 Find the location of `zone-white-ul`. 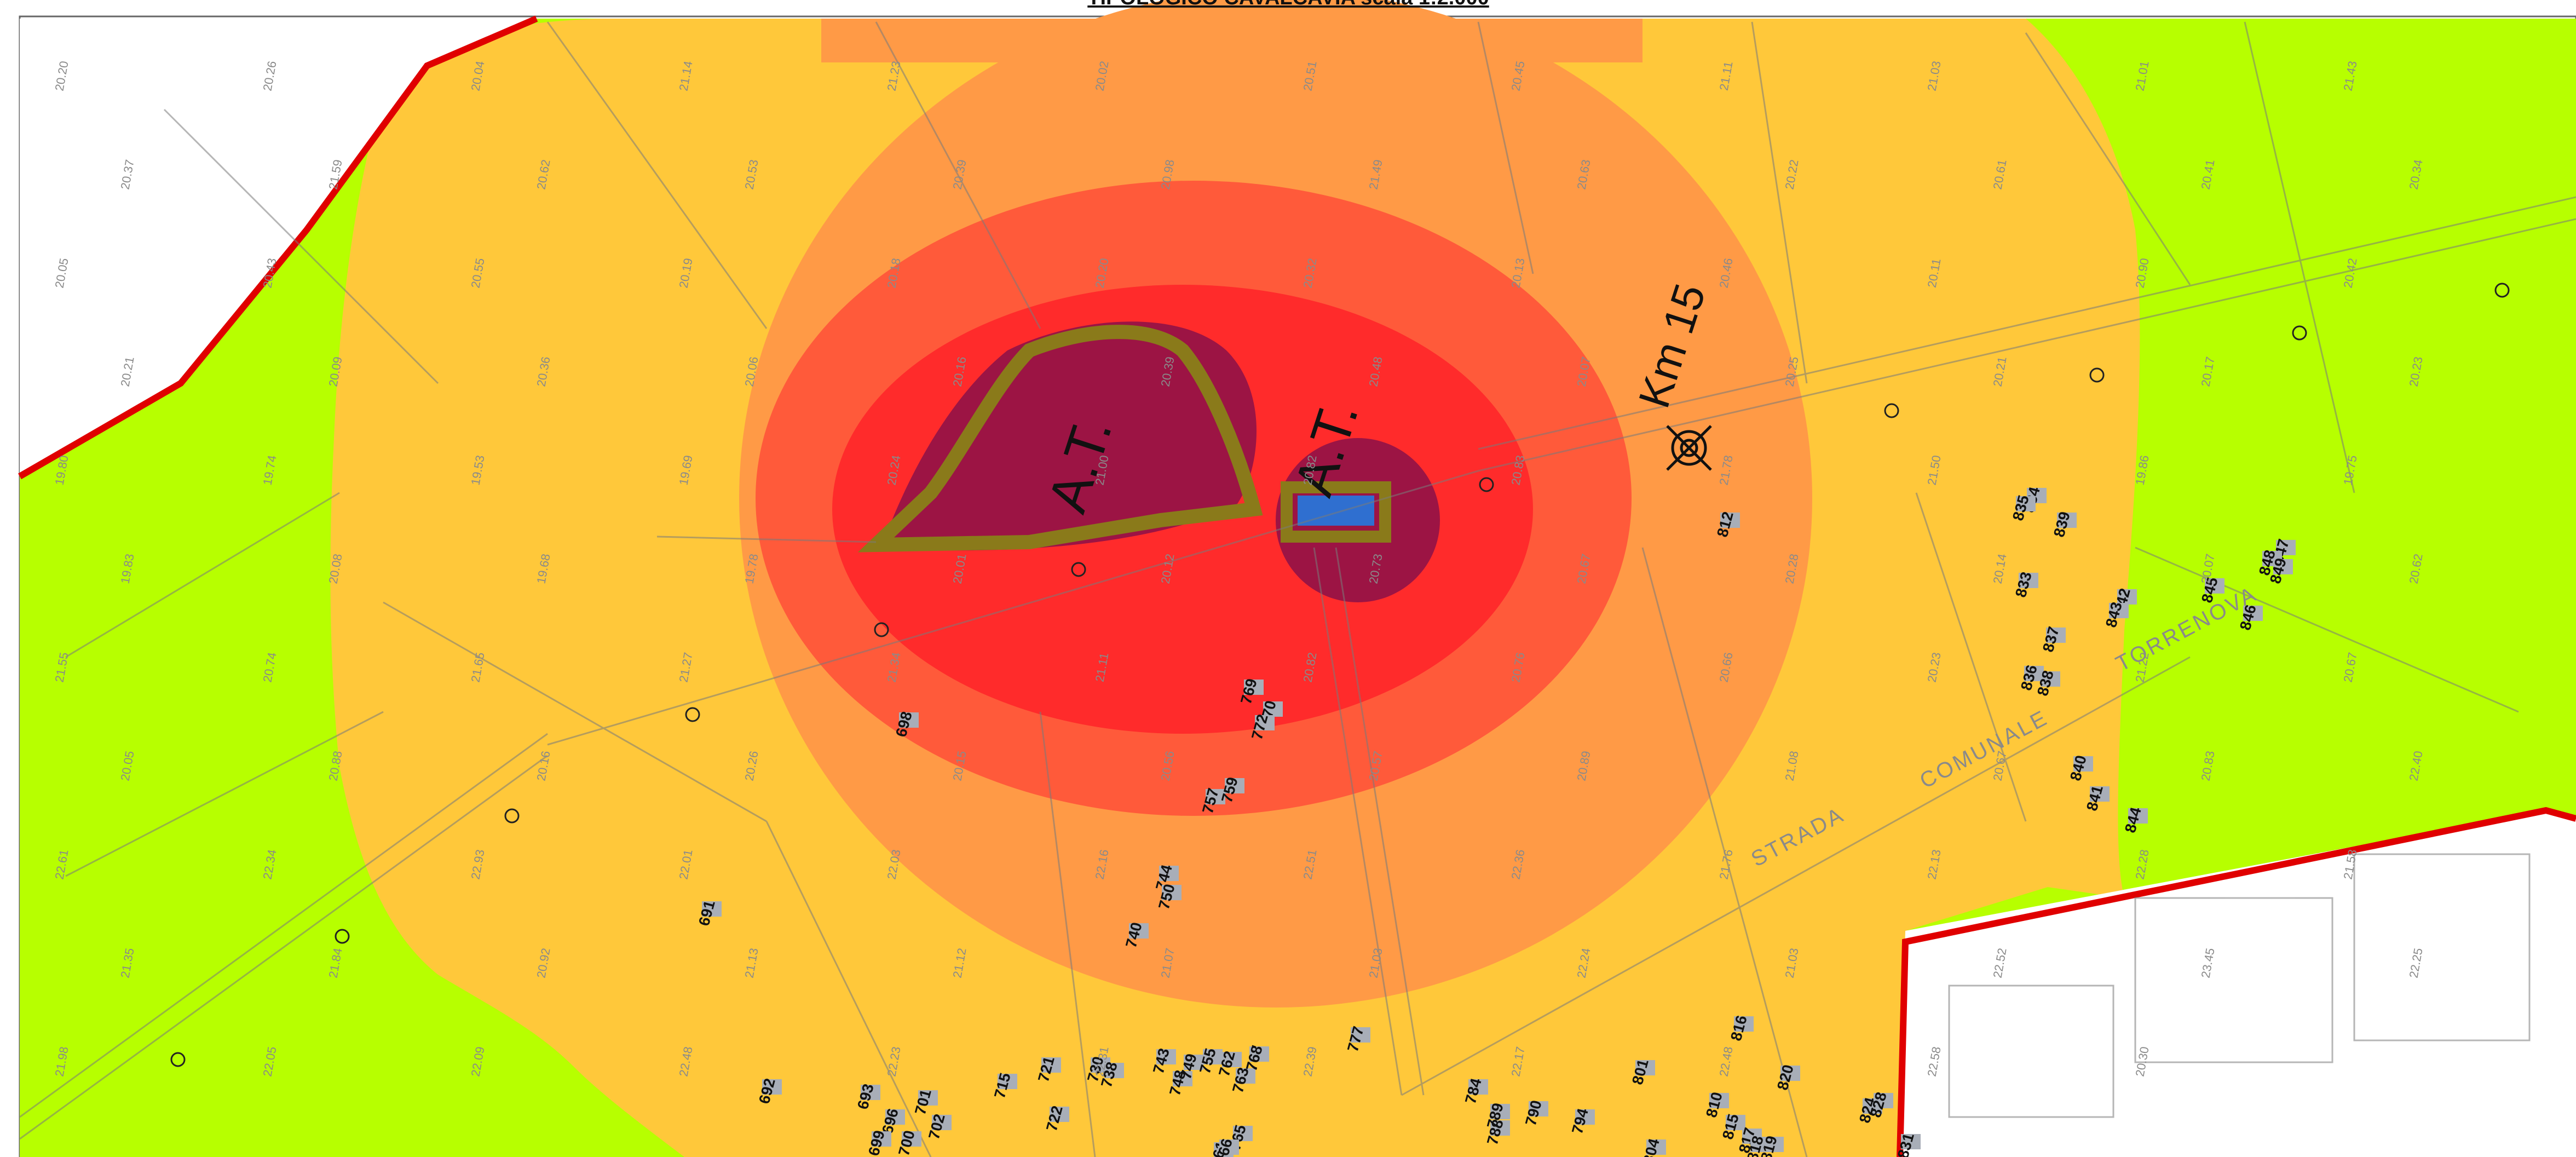

zone-white-ul is located at coordinates (278, 247).